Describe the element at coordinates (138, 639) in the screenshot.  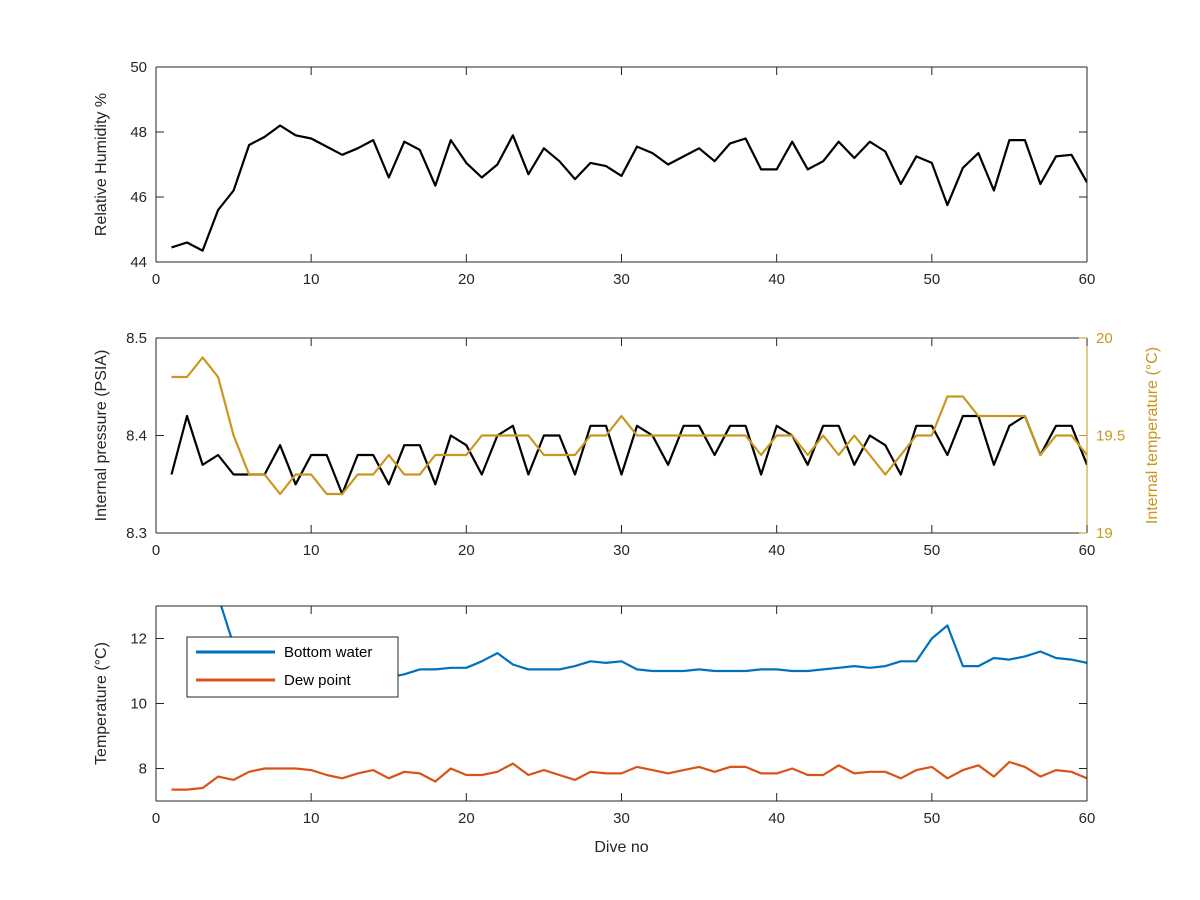
I see `y-tick-label: 12` at that location.